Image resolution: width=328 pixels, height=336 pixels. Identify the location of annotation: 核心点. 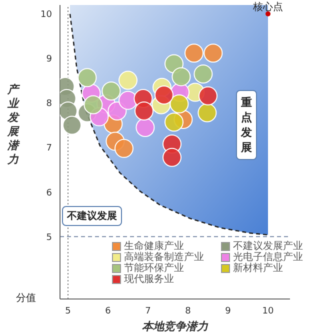
(268, 7).